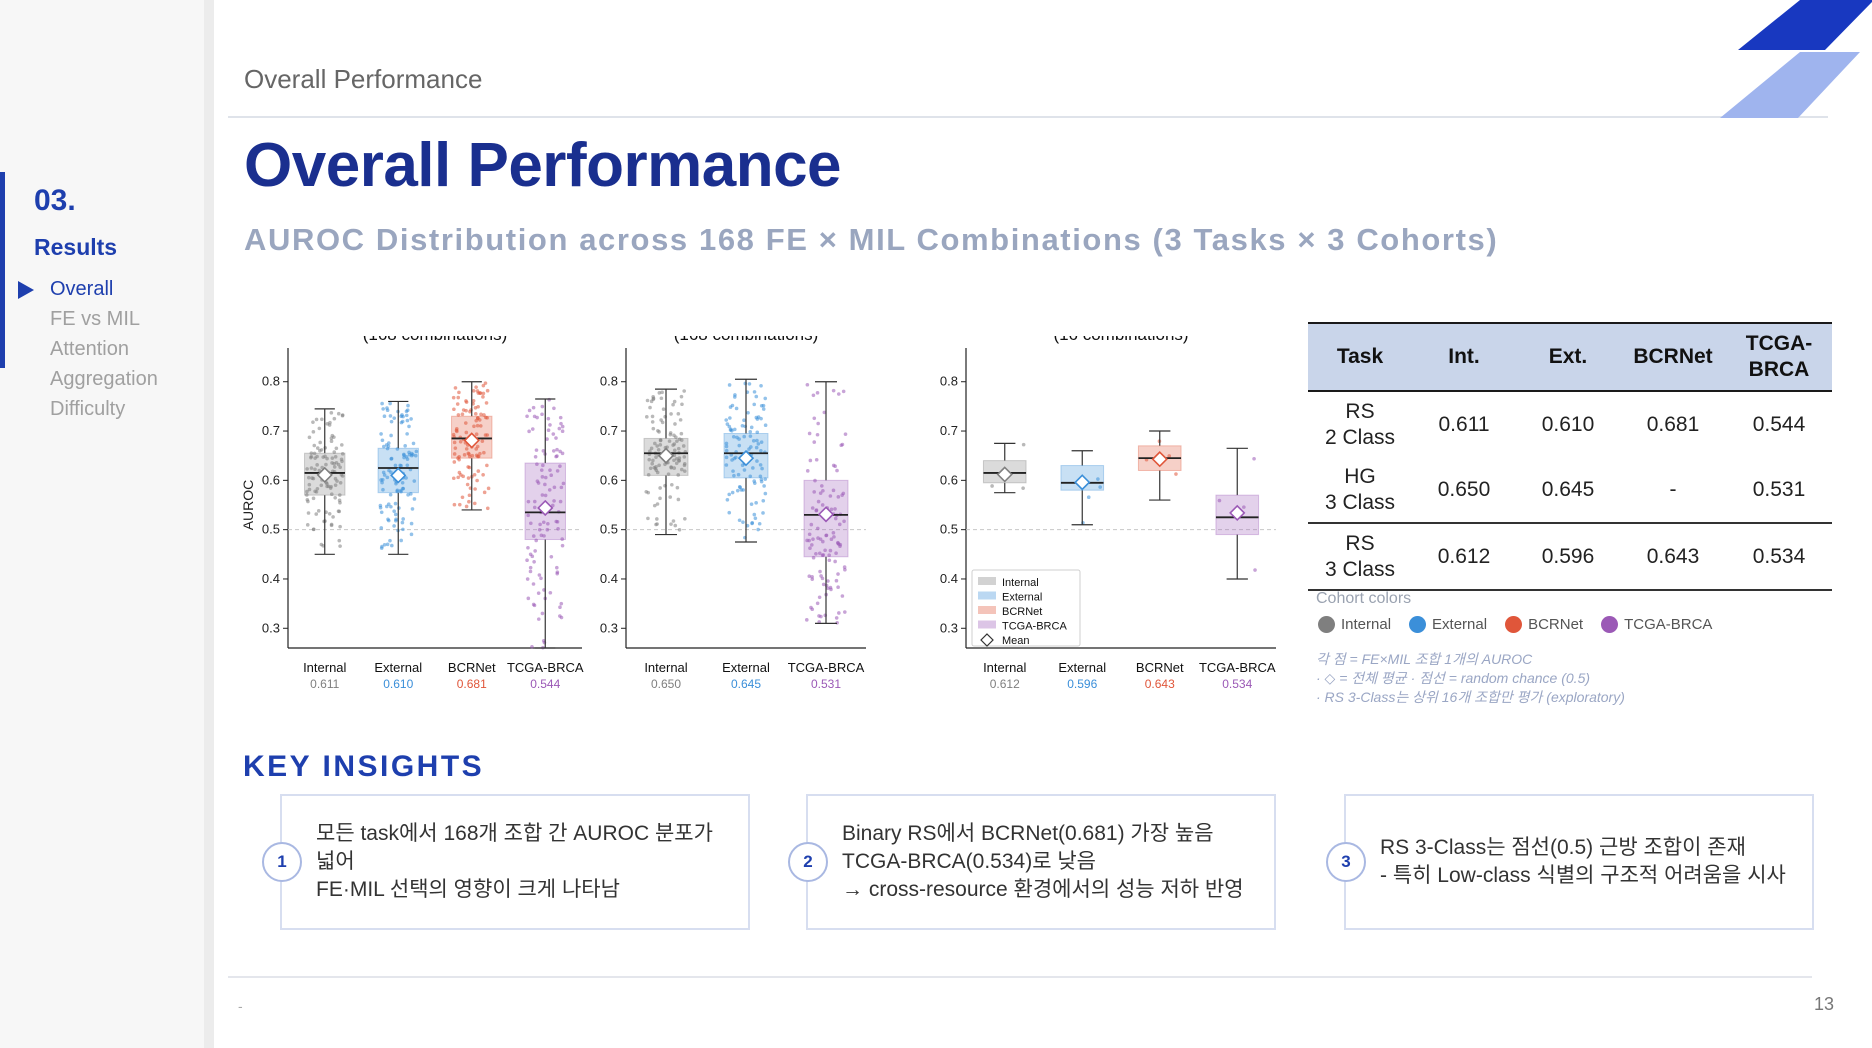 The image size is (1872, 1048). Describe the element at coordinates (1824, 1004) in the screenshot. I see `page-number: 13` at that location.